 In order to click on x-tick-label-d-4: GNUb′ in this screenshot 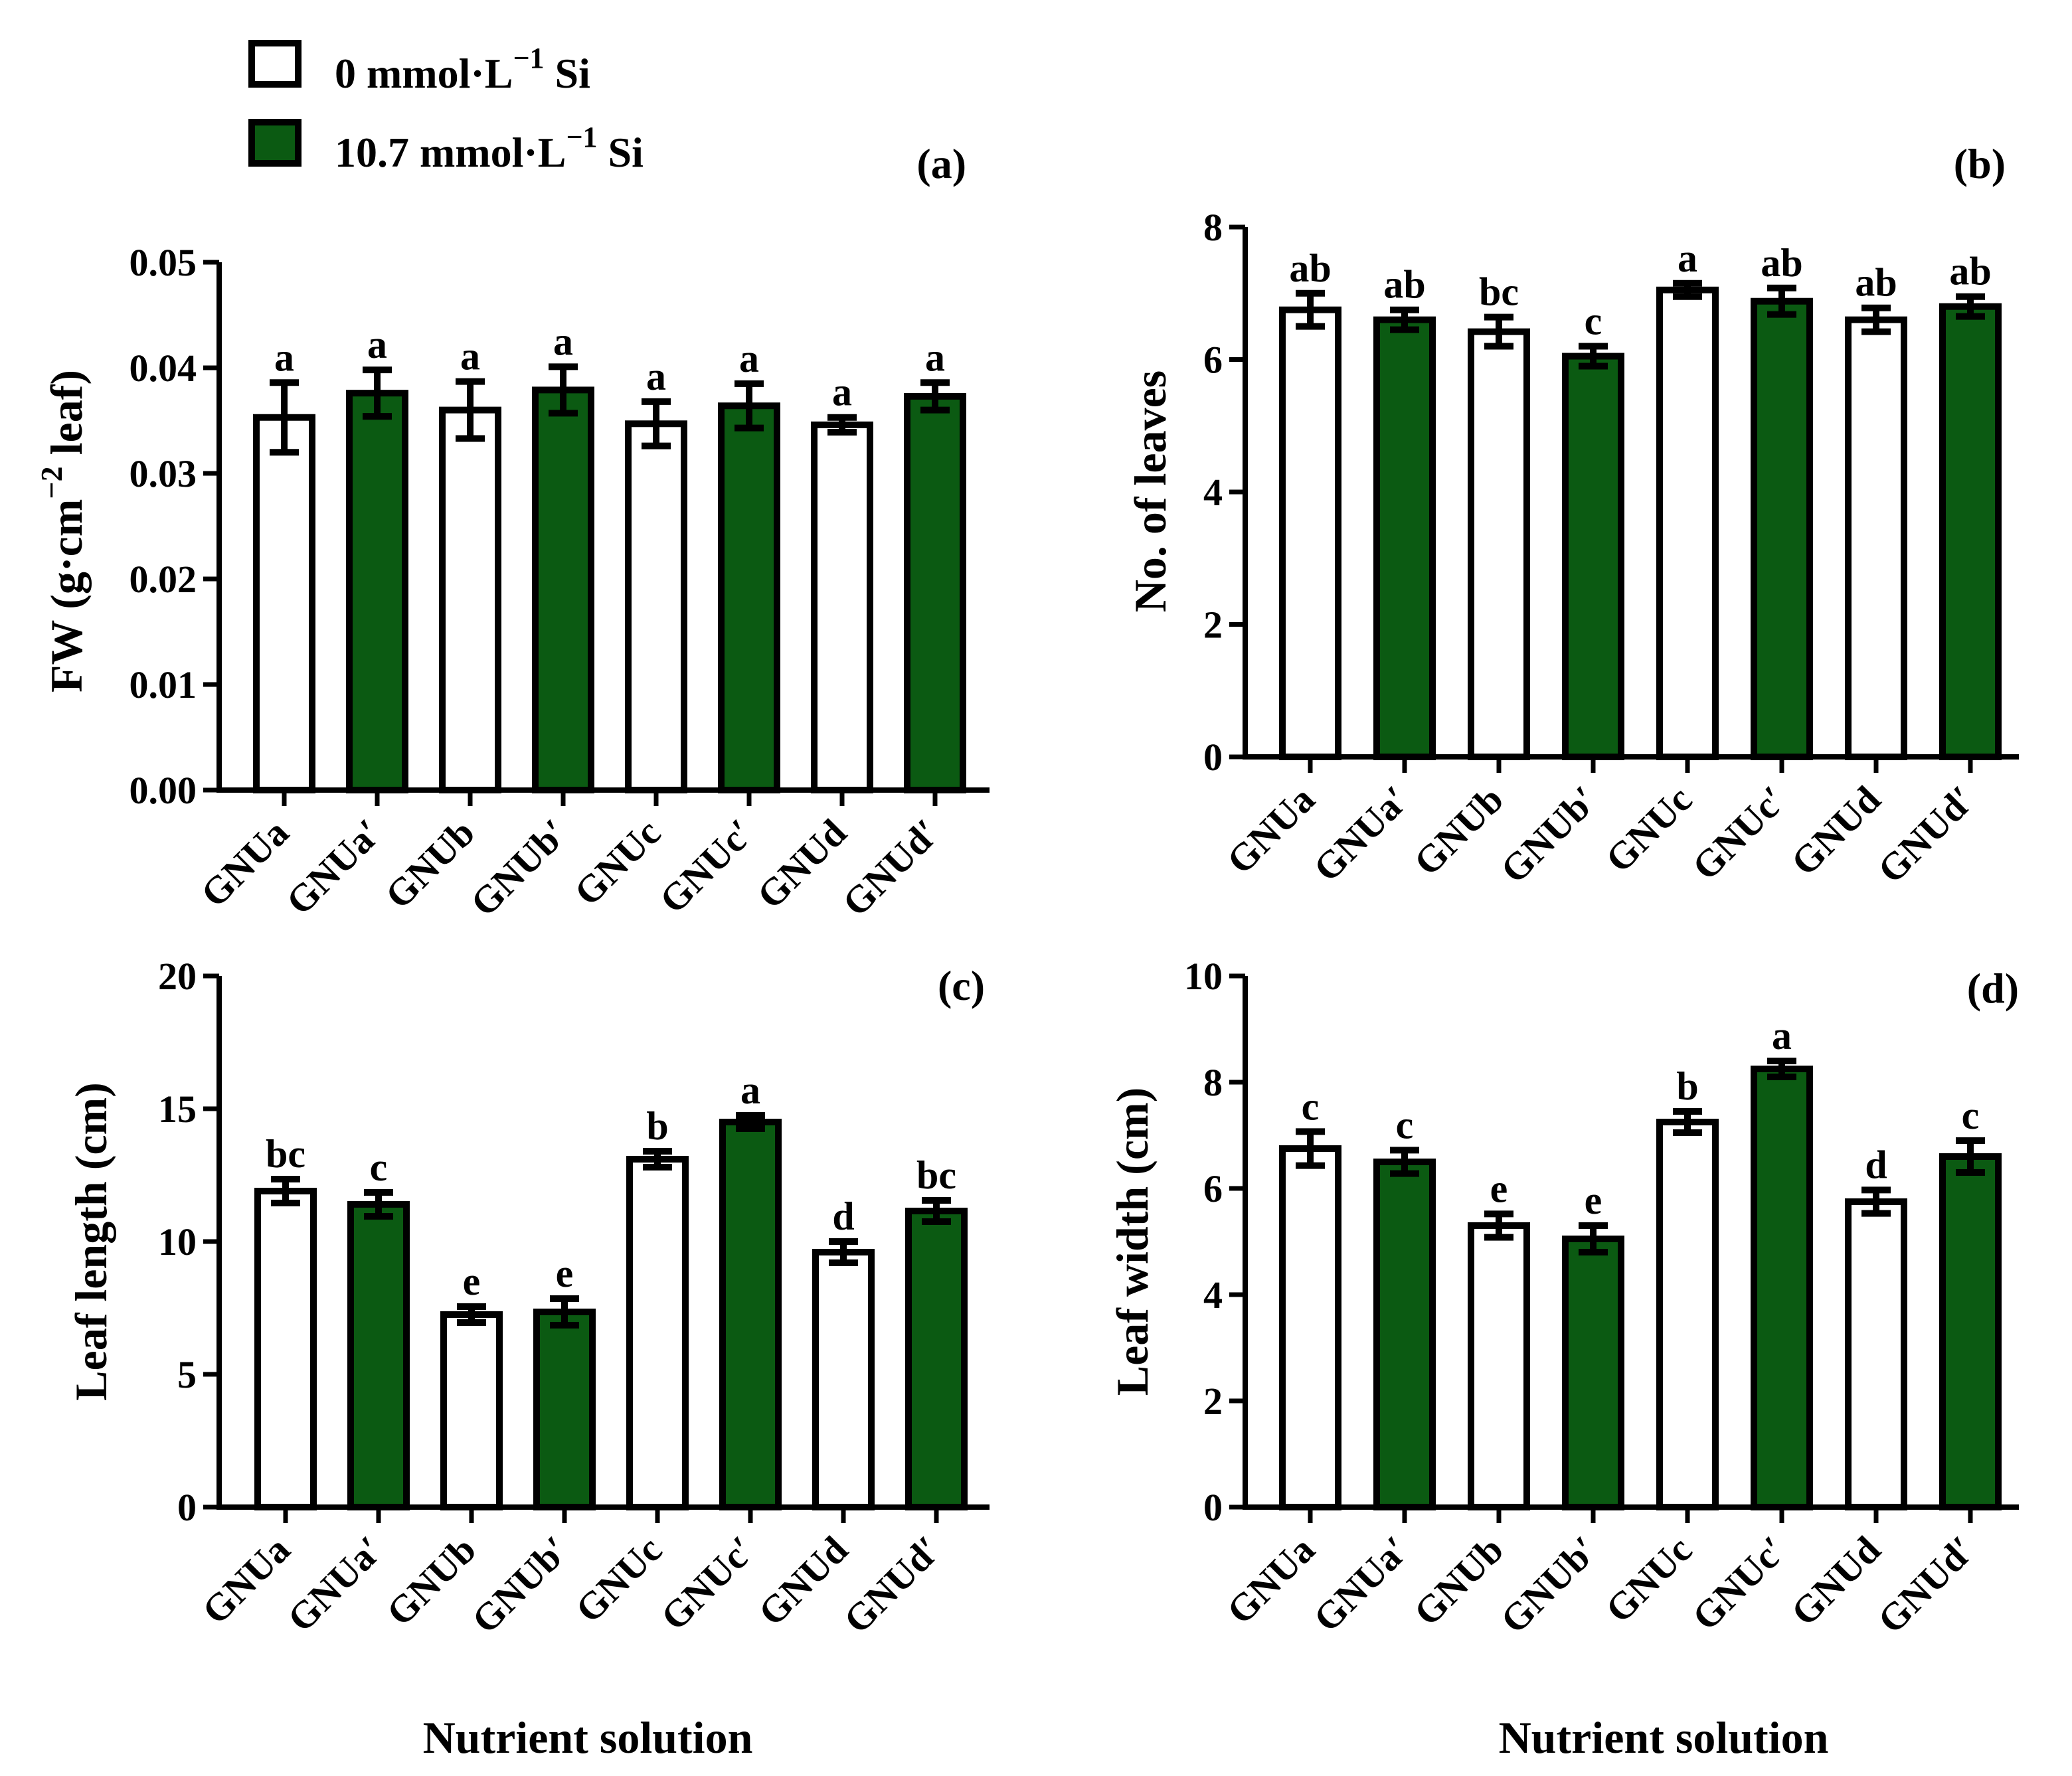, I will do `click(1549, 1584)`.